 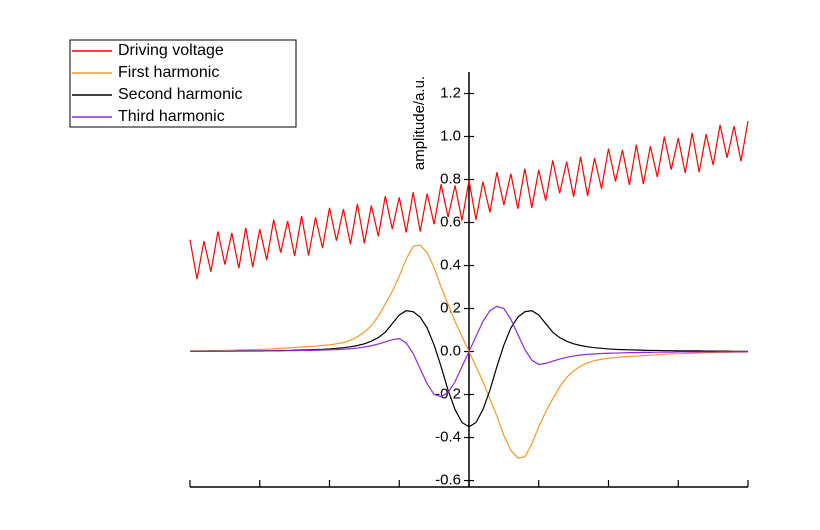 I want to click on y-tick-label: 0.8, so click(x=450, y=178).